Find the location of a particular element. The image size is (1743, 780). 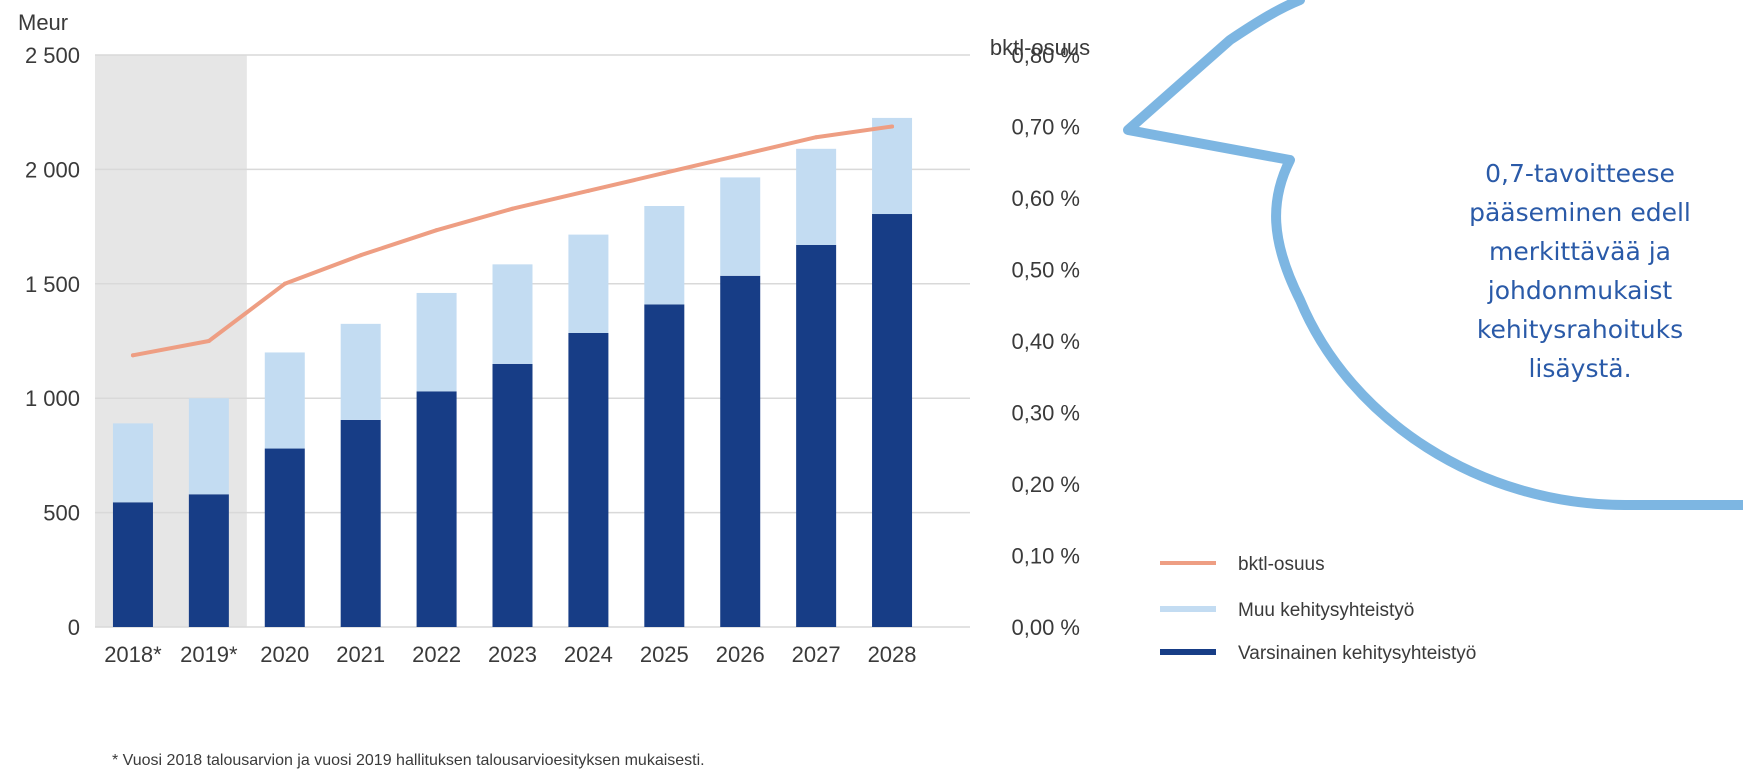

right-axis-title: bktl-osuus is located at coordinates (1040, 47).